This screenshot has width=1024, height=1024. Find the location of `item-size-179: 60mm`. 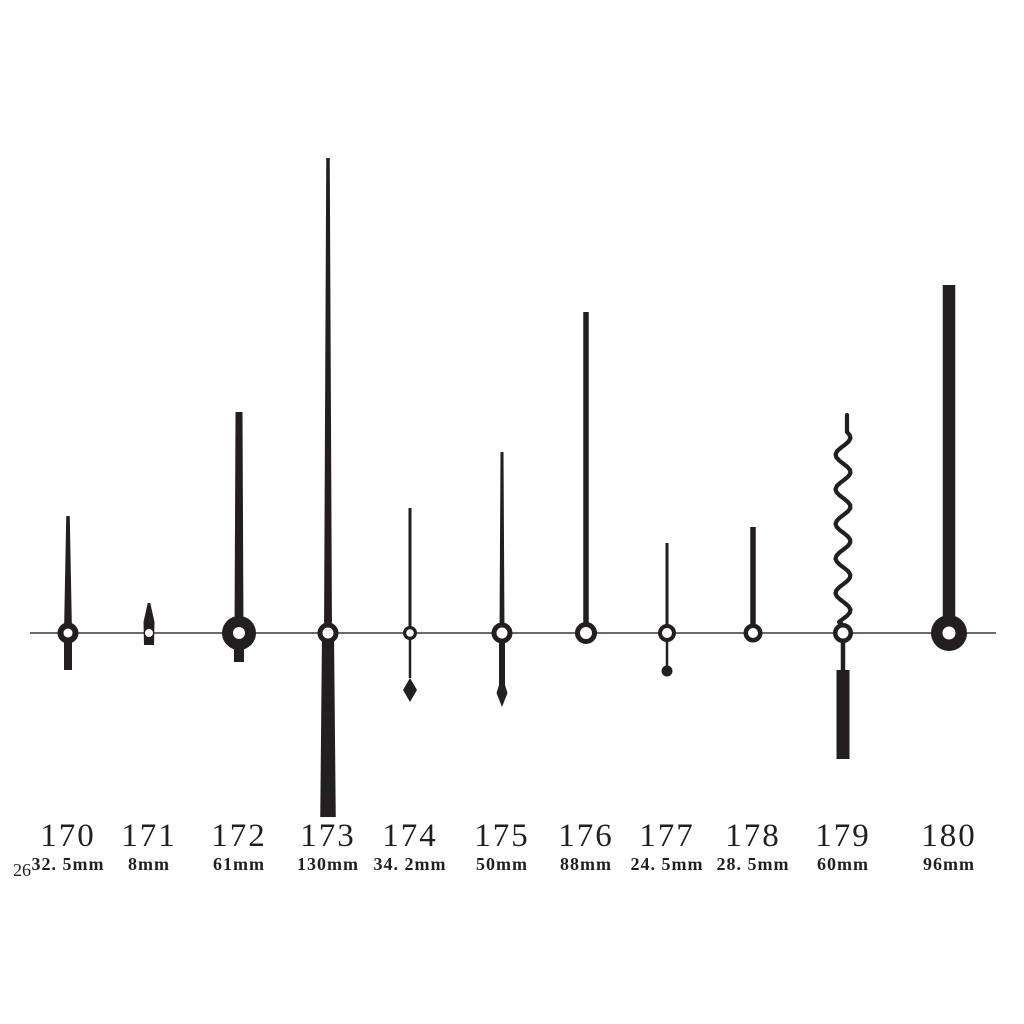

item-size-179: 60mm is located at coordinates (843, 864).